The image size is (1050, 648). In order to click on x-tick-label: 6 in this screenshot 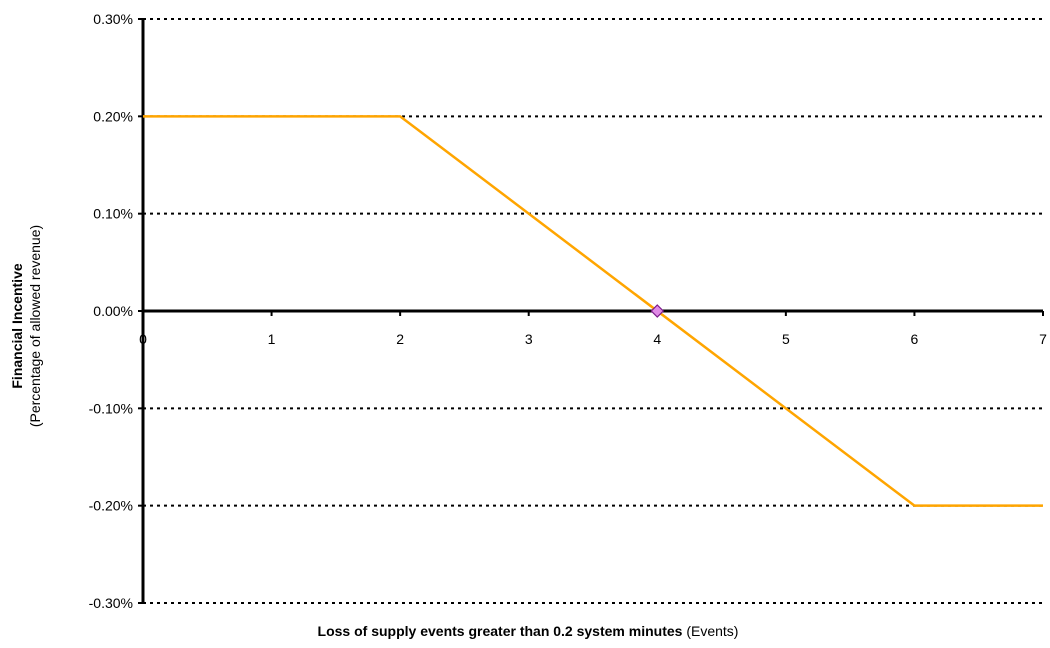, I will do `click(915, 339)`.